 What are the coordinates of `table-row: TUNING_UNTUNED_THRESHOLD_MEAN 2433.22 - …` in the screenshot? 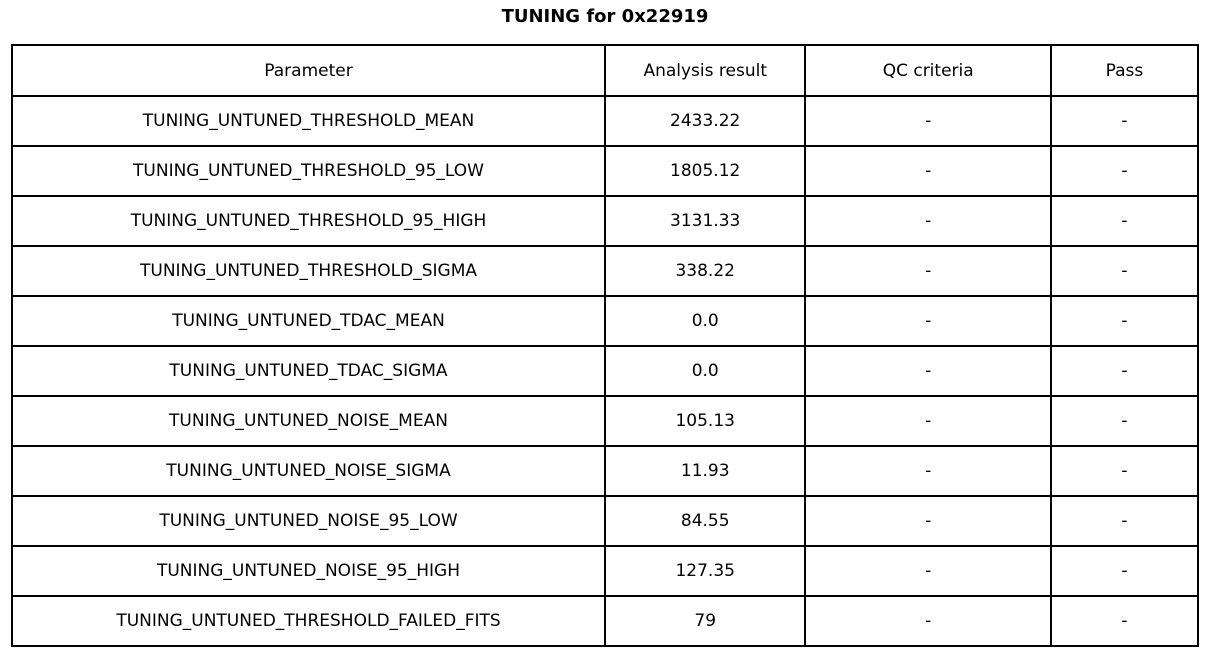 It's located at (605, 121).